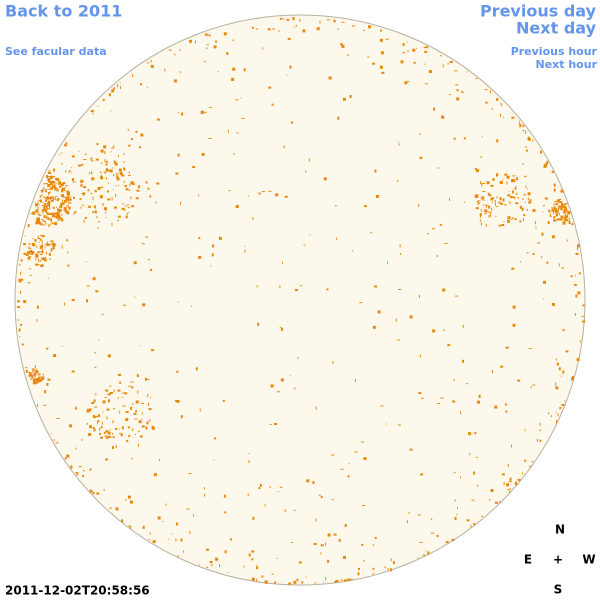 The width and height of the screenshot is (600, 600). What do you see at coordinates (63, 11) in the screenshot?
I see `back-link: Back to 2011` at bounding box center [63, 11].